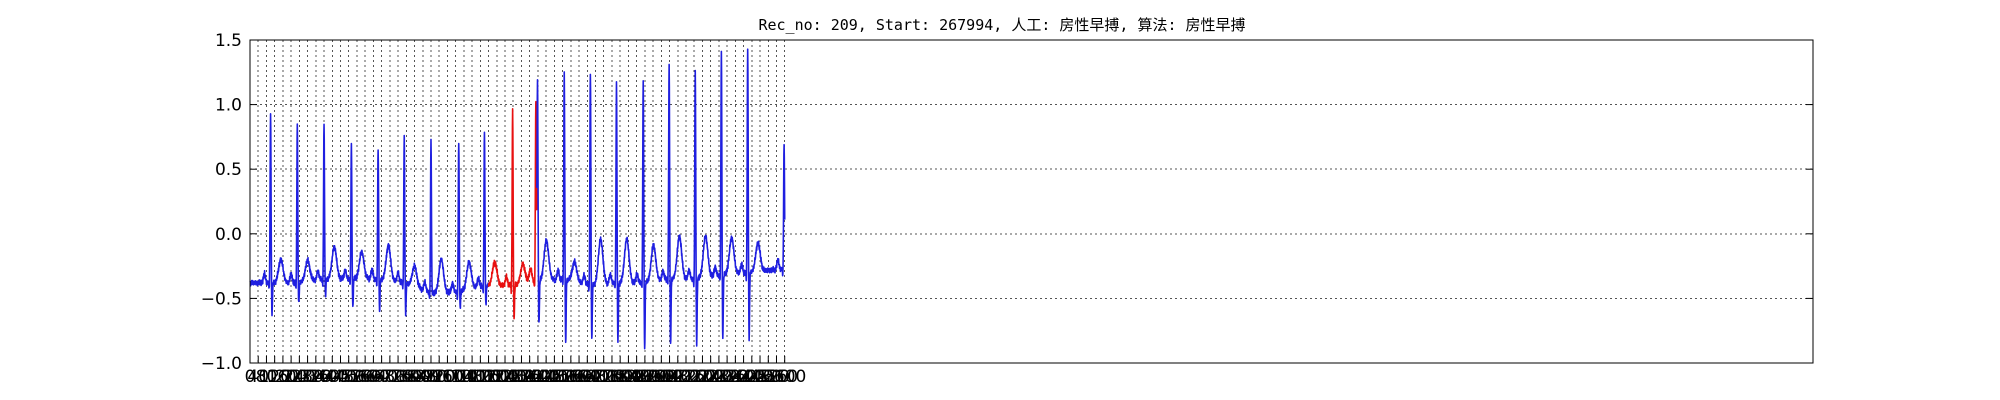  Describe the element at coordinates (595, 377) in the screenshot. I see `x-tick-label: 1680` at that location.